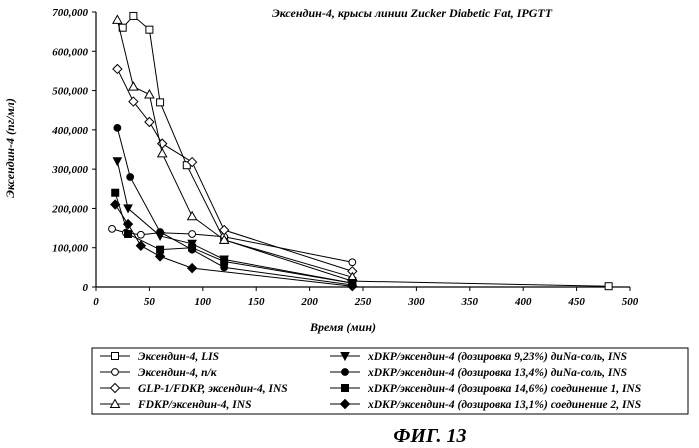  I want to click on y-tick-label: 300,000, so click(69, 170).